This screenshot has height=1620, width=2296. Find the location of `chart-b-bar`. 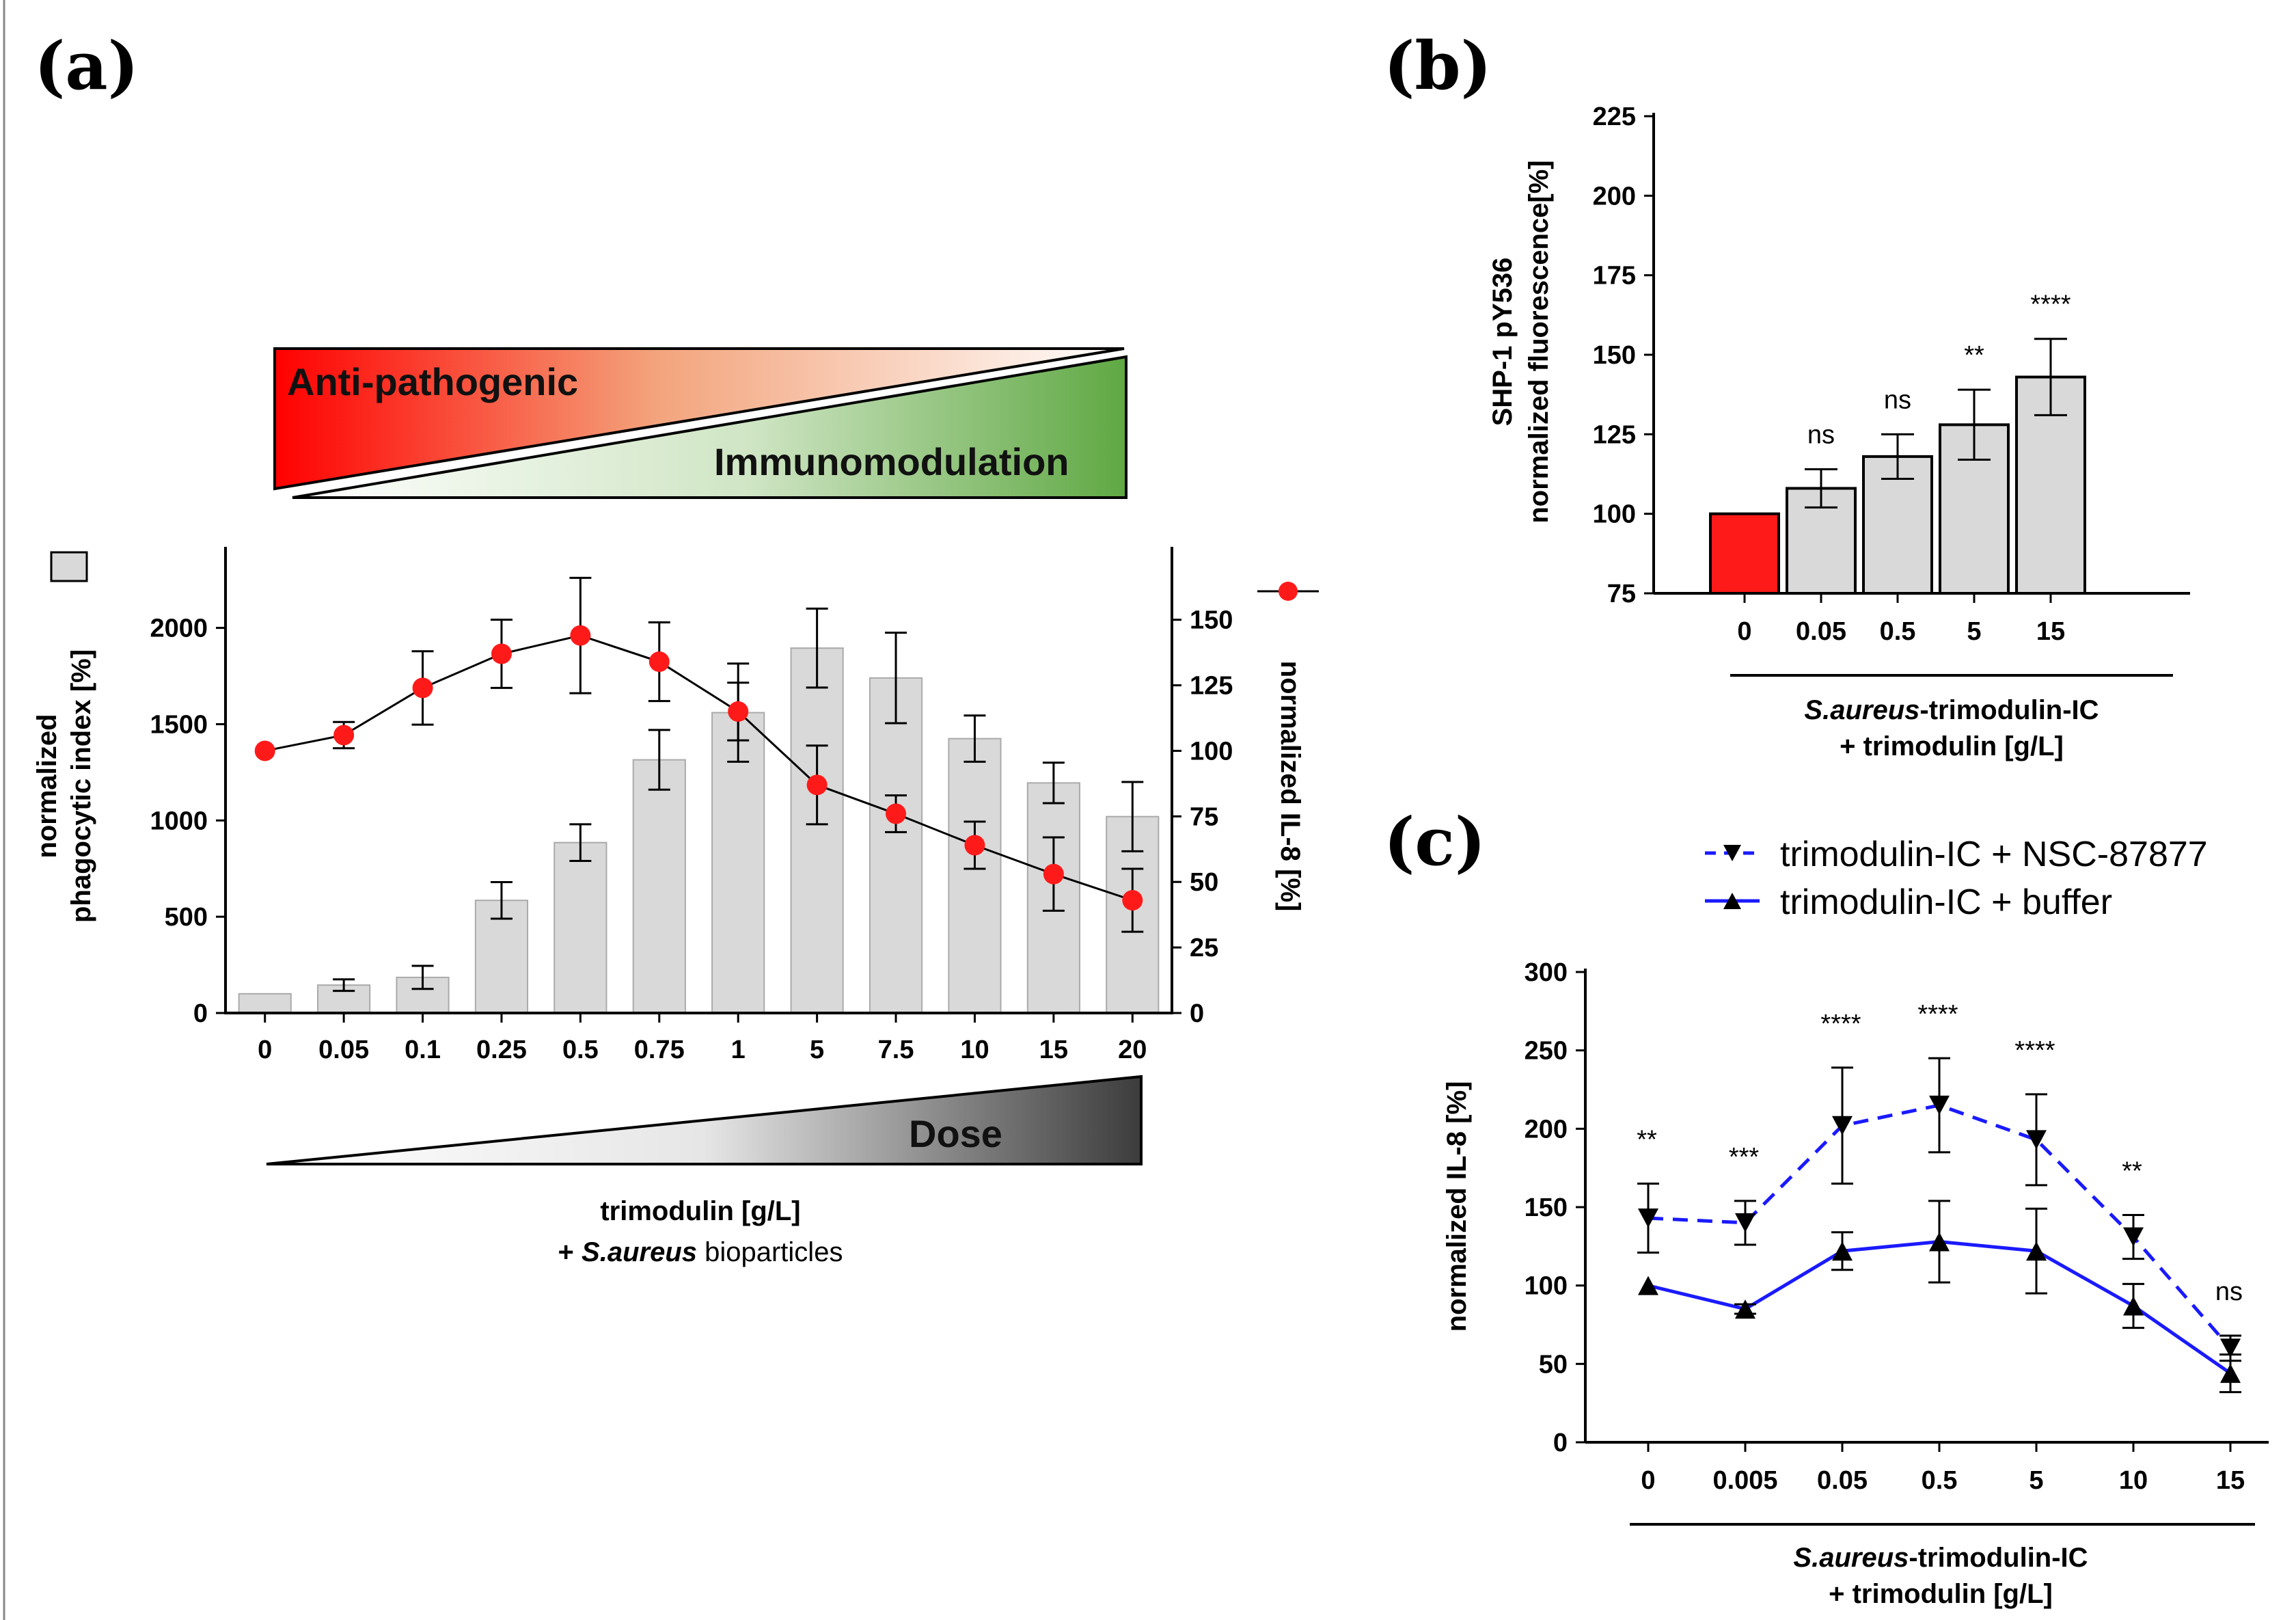

chart-b-bar is located at coordinates (1744, 553).